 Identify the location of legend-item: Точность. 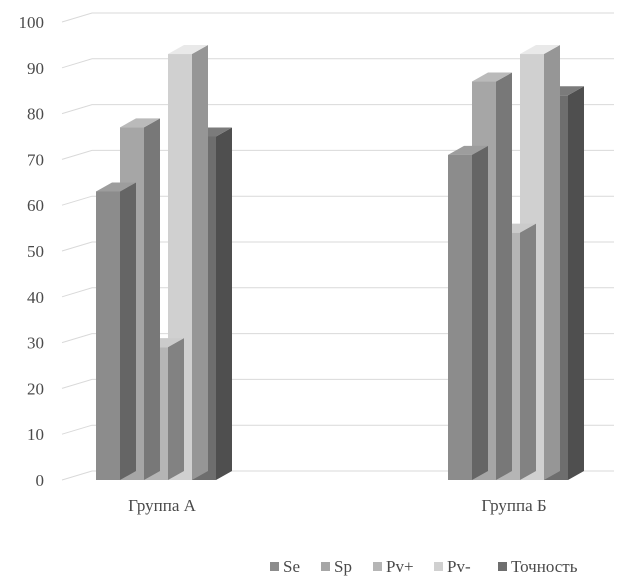
(538, 566).